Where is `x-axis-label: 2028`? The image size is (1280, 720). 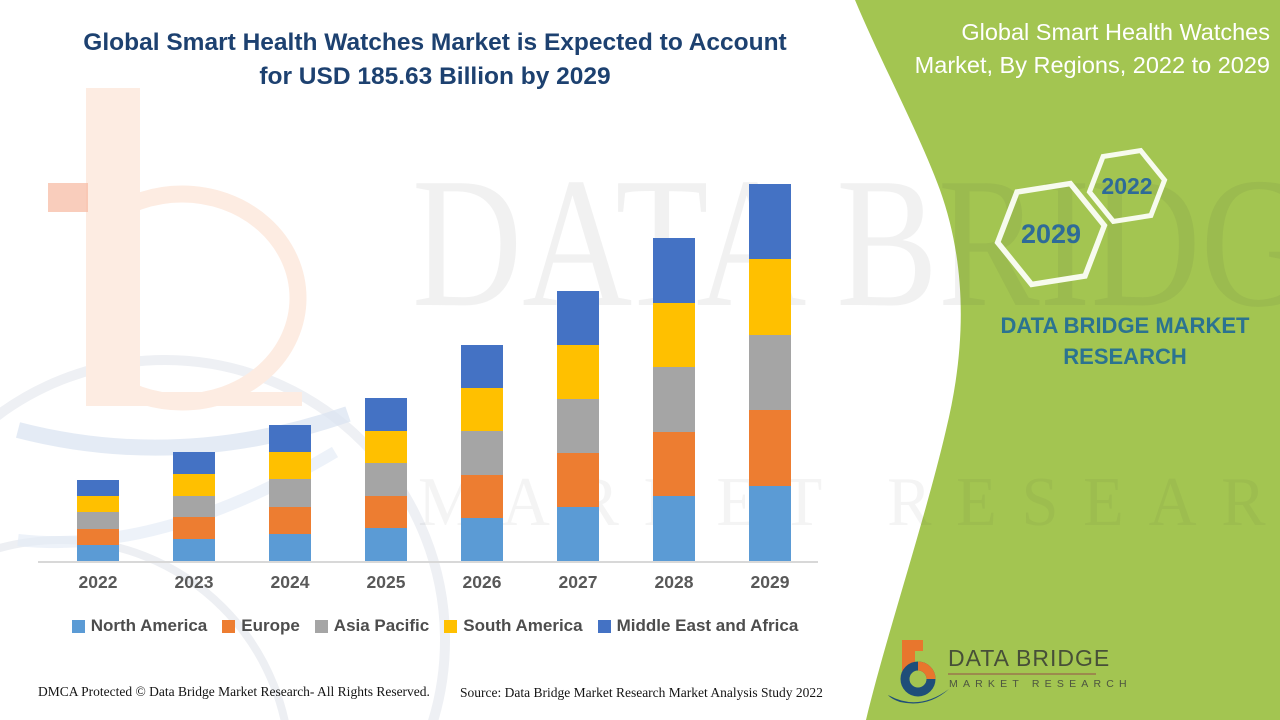
x-axis-label: 2028 is located at coordinates (674, 582).